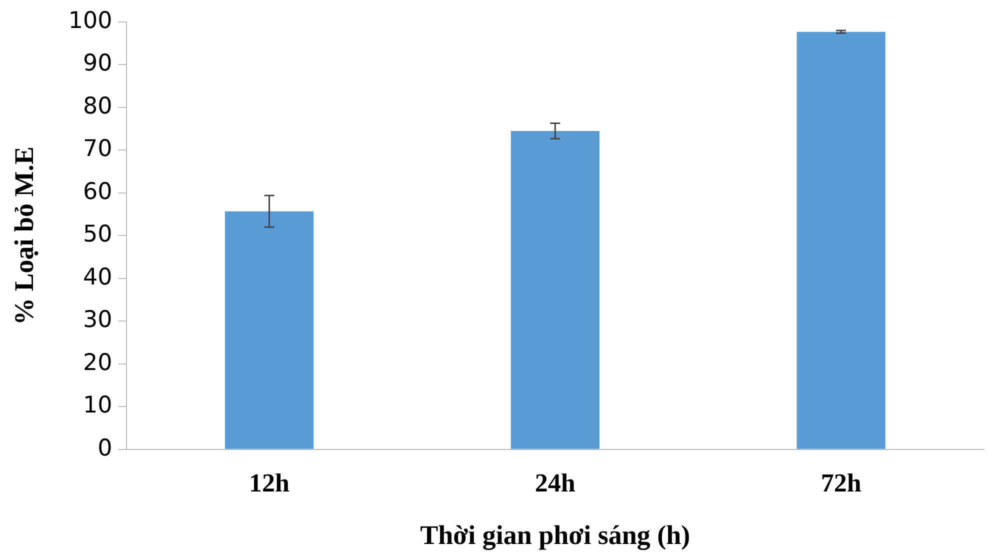  Describe the element at coordinates (841, 483) in the screenshot. I see `x-tick-label: 72h` at that location.